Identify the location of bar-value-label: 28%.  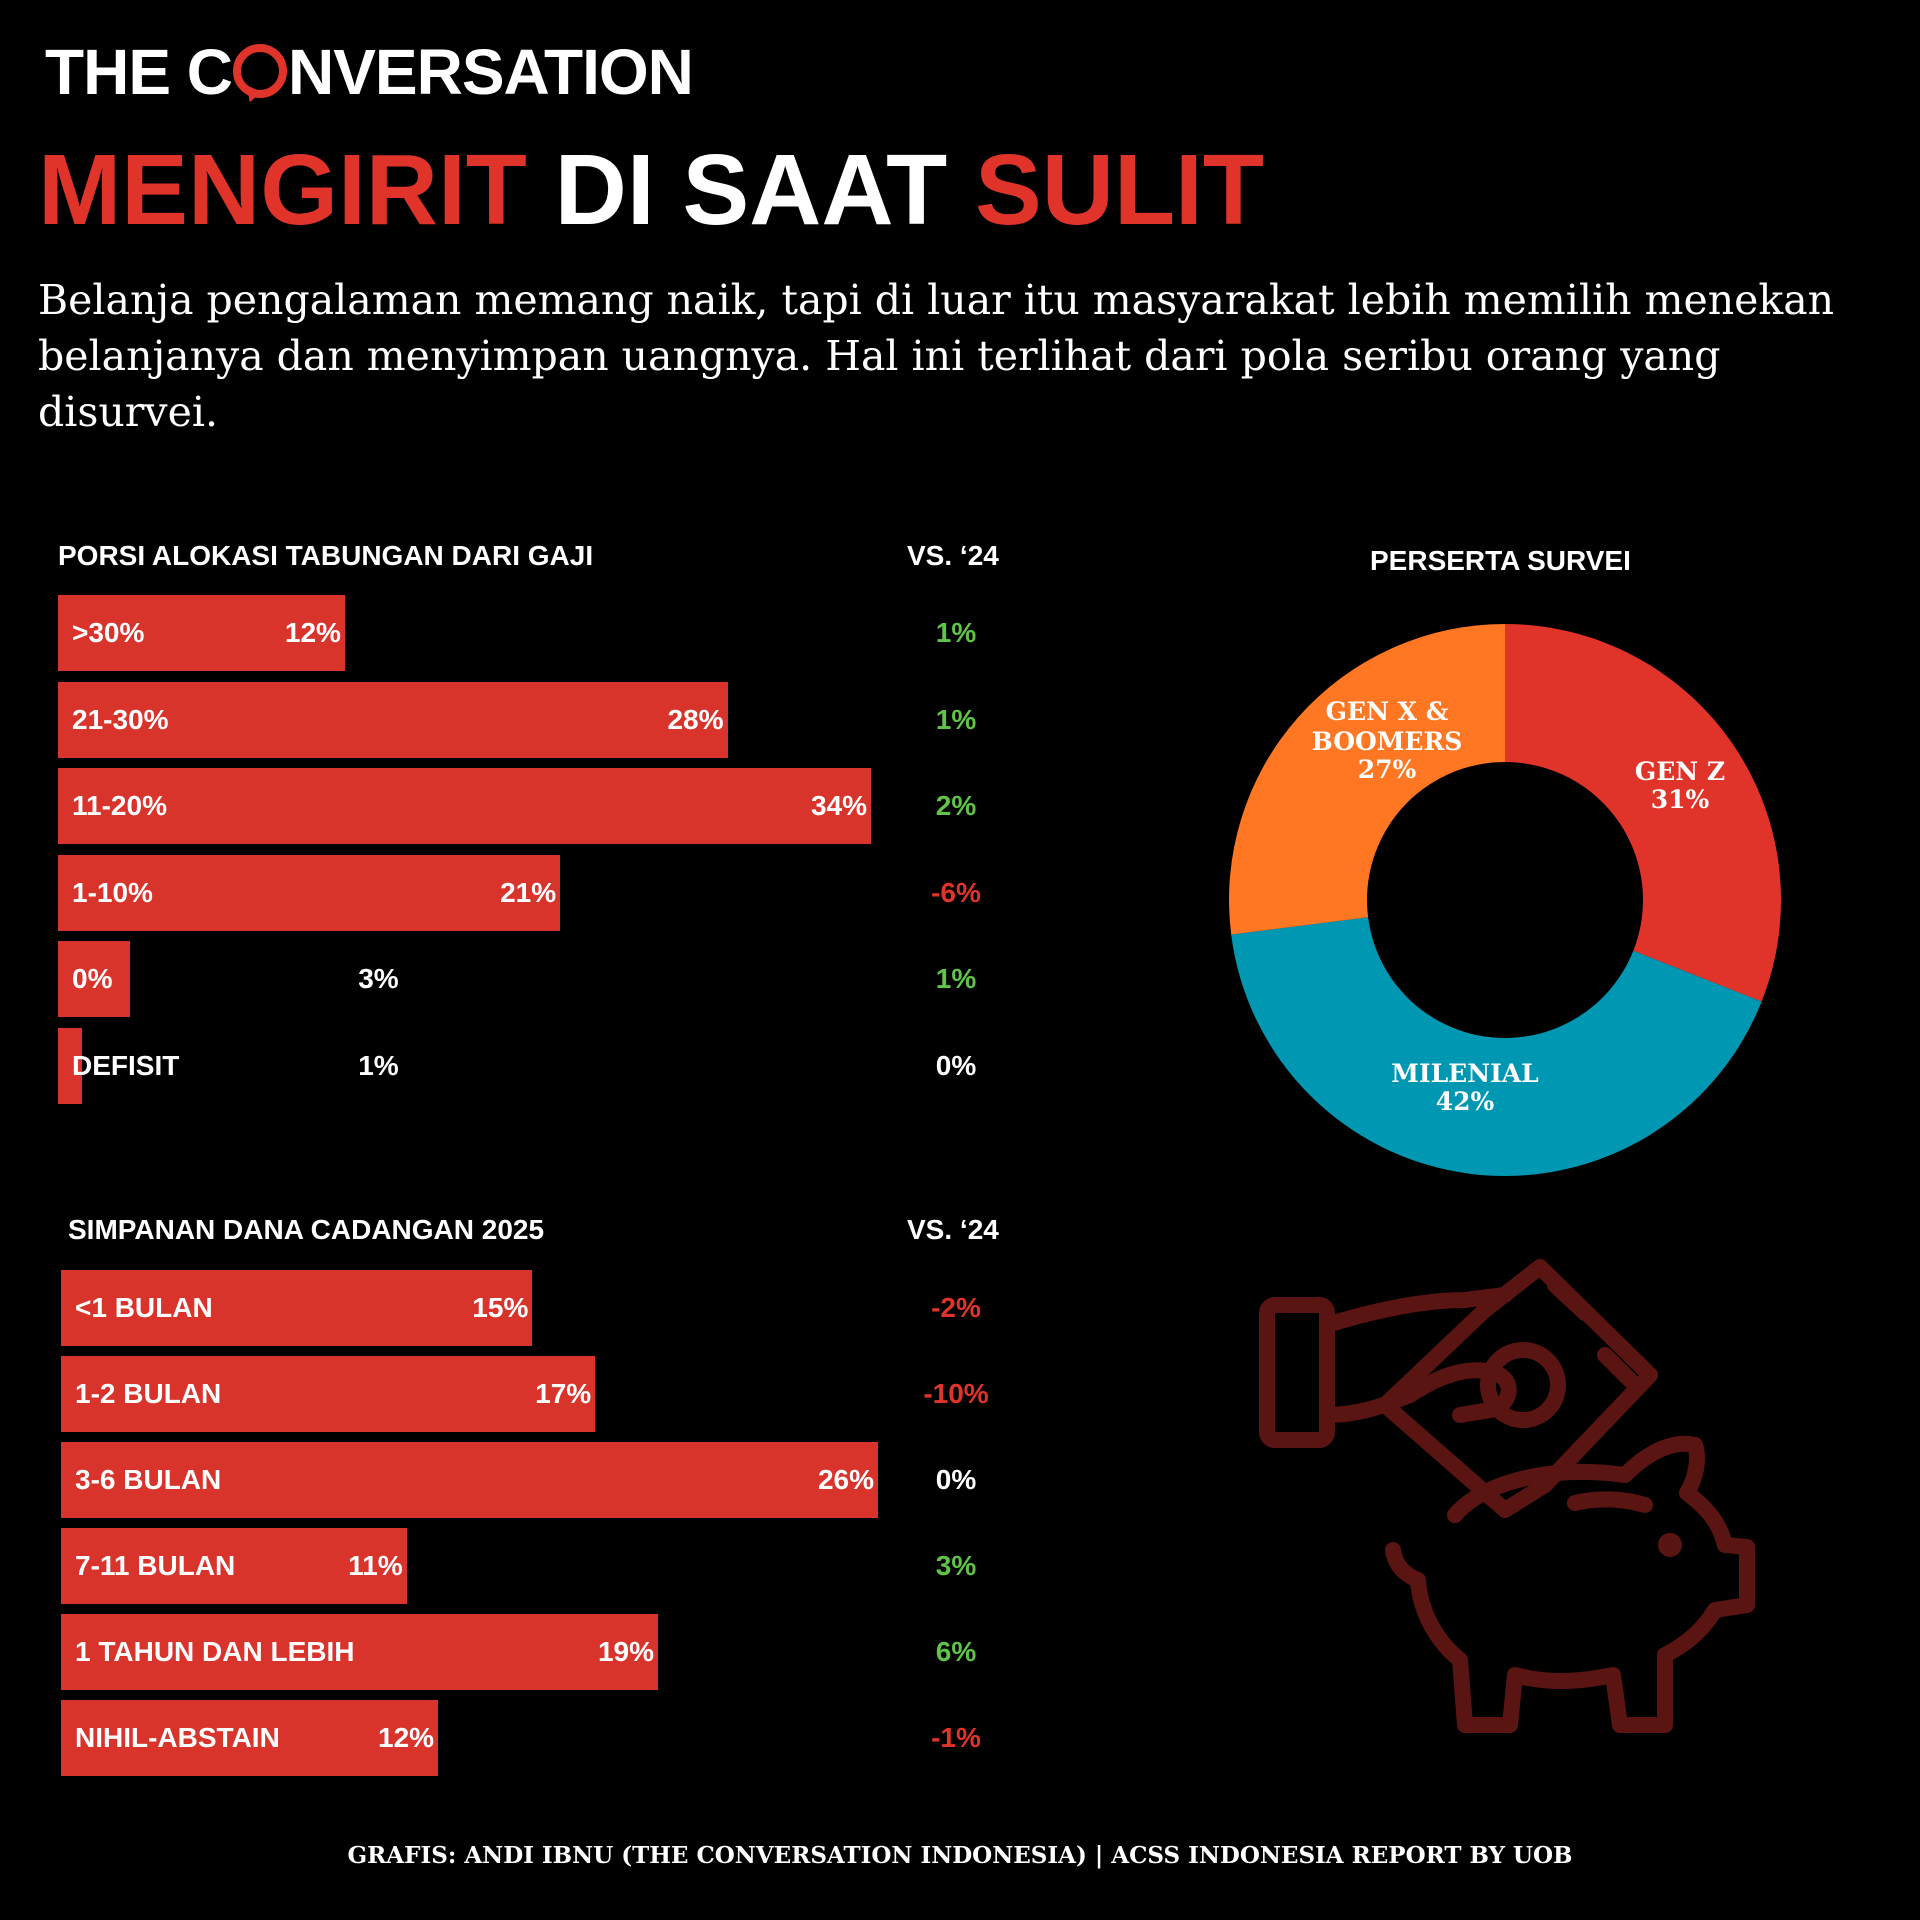
(695, 719).